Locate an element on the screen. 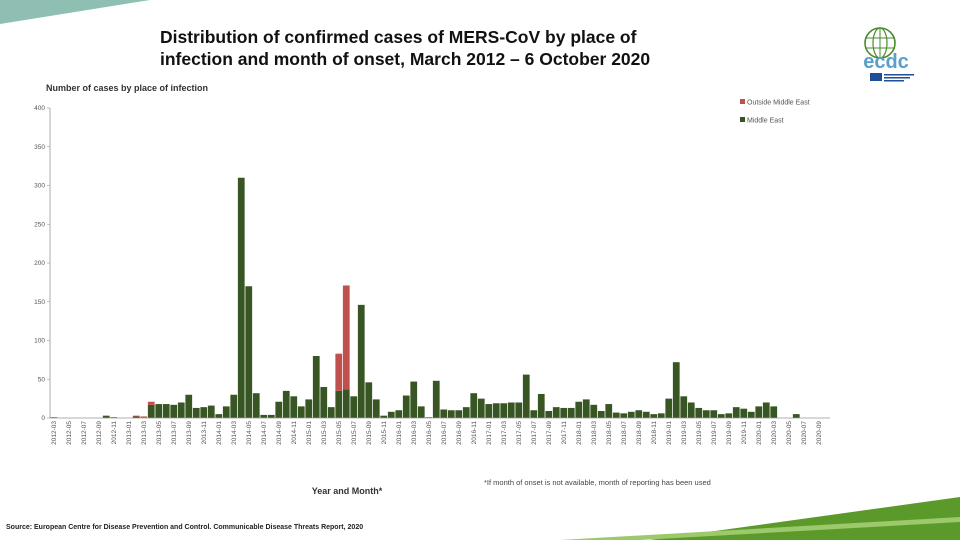 The width and height of the screenshot is (960, 540). legend-swatch-middle-east is located at coordinates (742, 119).